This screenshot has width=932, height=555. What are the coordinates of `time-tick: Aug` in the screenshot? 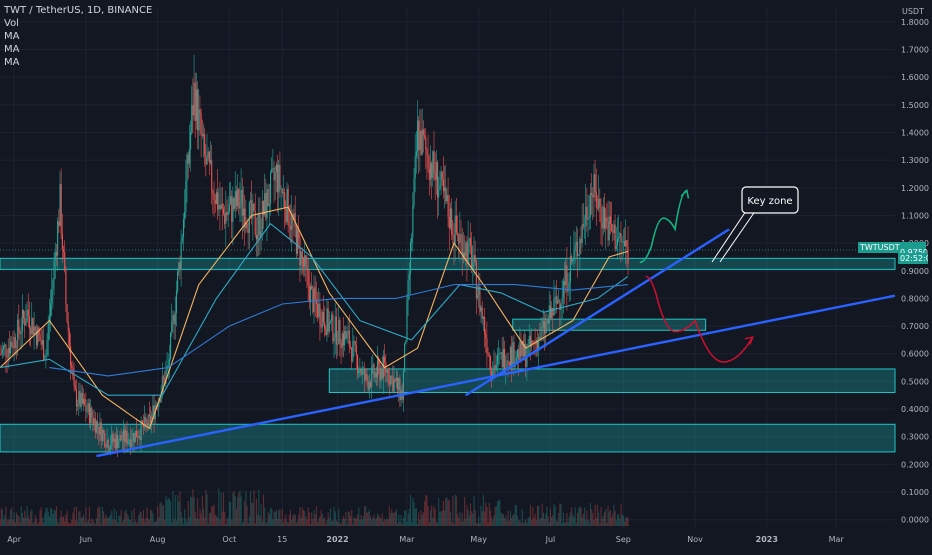 It's located at (158, 539).